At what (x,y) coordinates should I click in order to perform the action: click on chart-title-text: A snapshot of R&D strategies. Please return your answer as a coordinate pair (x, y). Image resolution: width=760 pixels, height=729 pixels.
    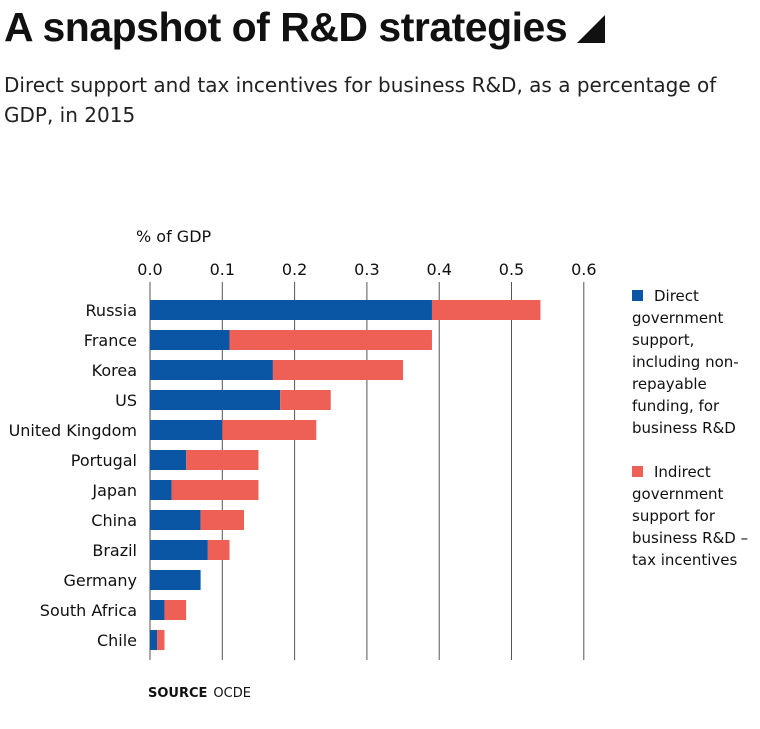
    Looking at the image, I should click on (286, 27).